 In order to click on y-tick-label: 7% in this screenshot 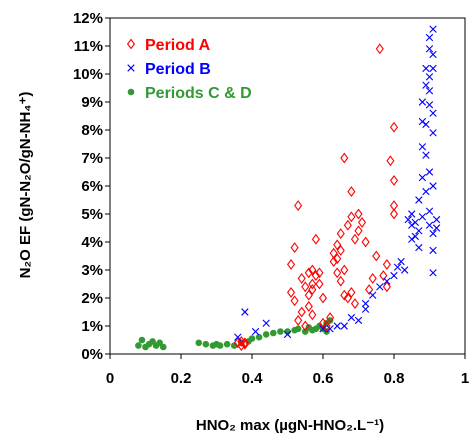, I will do `click(92, 158)`.